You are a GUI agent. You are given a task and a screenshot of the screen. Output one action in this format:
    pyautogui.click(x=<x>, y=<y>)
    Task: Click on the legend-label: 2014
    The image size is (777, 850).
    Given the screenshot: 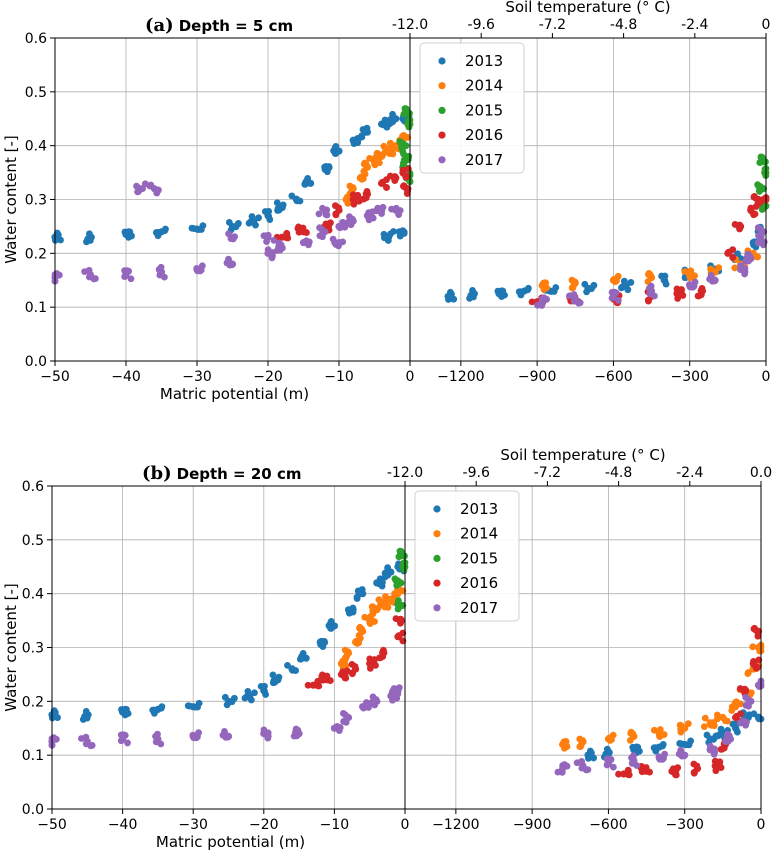 What is the action you would take?
    pyautogui.click(x=484, y=86)
    